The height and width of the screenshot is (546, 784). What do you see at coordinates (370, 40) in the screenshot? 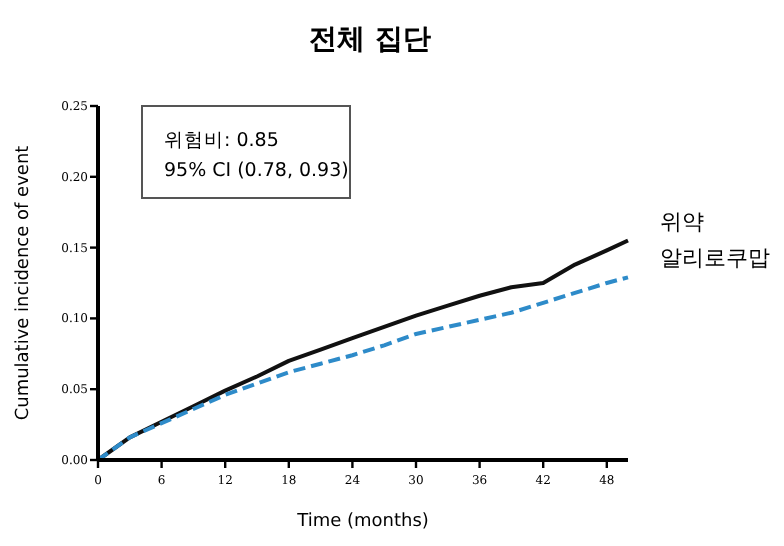
I see `chart-title: 전체 집단` at bounding box center [370, 40].